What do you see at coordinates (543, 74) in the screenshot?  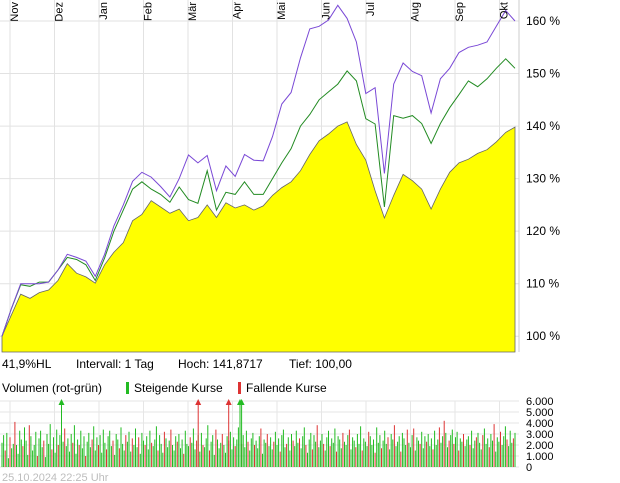 I see `price-tick-label: 150 %` at bounding box center [543, 74].